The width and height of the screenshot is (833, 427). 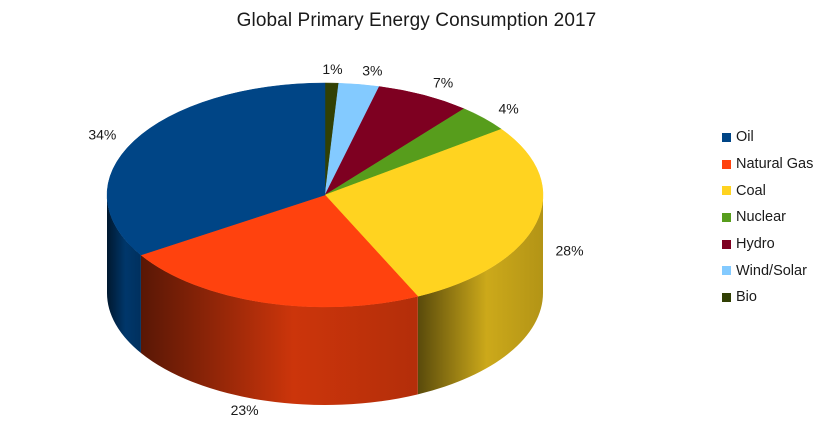 I want to click on pct-label-hydro: 7%, so click(x=443, y=83).